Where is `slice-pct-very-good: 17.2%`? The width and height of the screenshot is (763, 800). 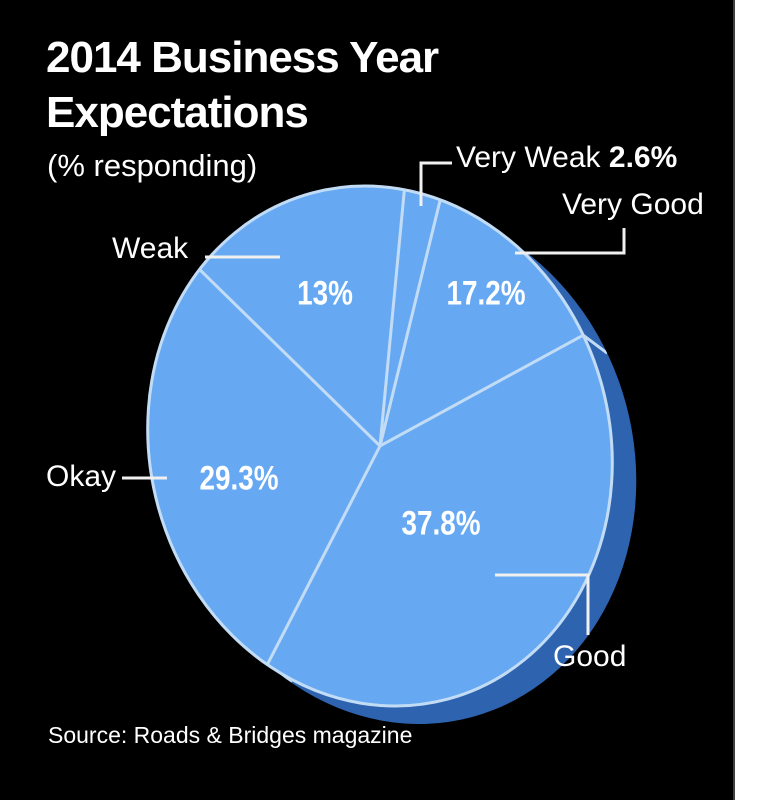
slice-pct-very-good: 17.2% is located at coordinates (486, 293).